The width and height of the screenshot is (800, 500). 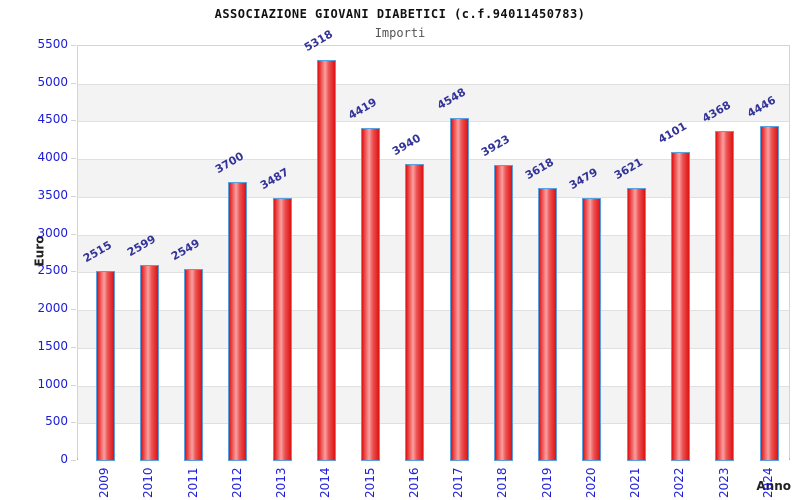 I want to click on x-tick-label: 2021, so click(x=635, y=482).